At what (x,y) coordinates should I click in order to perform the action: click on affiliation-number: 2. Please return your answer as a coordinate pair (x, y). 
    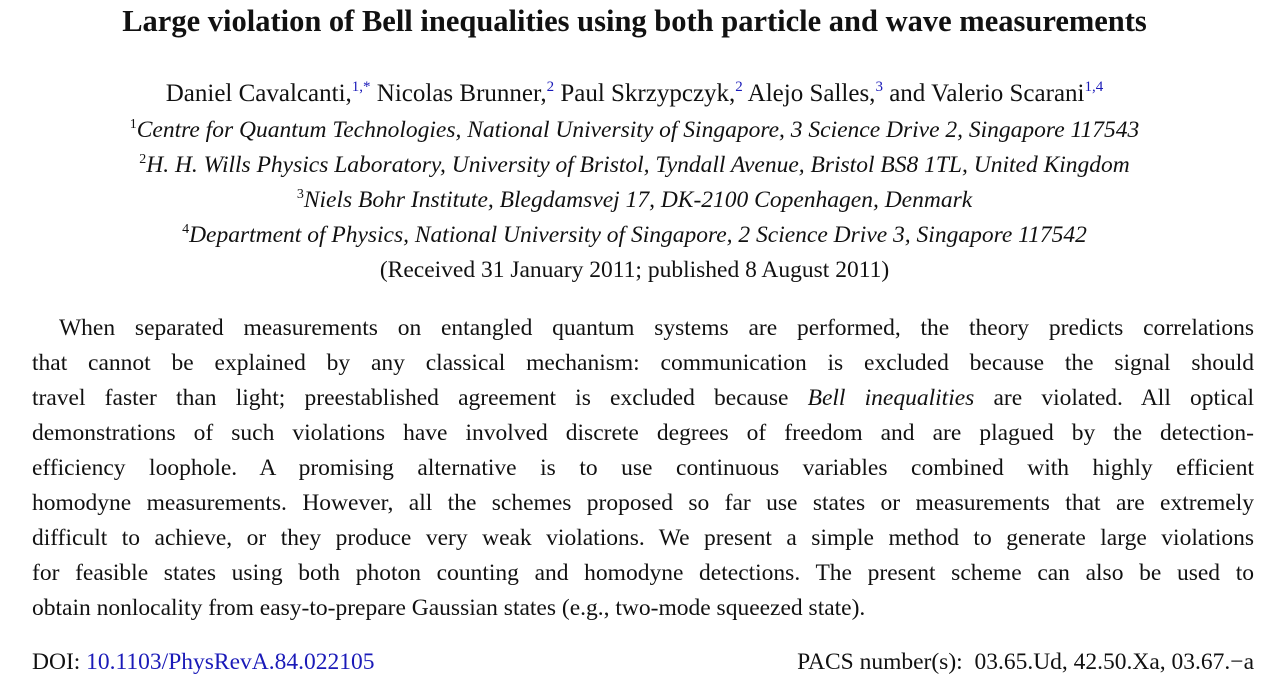
    Looking at the image, I should click on (143, 159).